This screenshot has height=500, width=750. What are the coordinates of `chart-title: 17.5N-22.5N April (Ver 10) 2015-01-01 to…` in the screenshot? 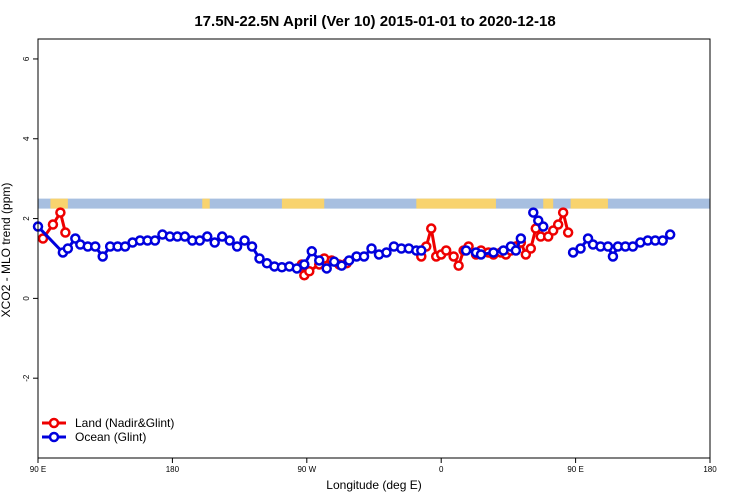 It's located at (374, 21).